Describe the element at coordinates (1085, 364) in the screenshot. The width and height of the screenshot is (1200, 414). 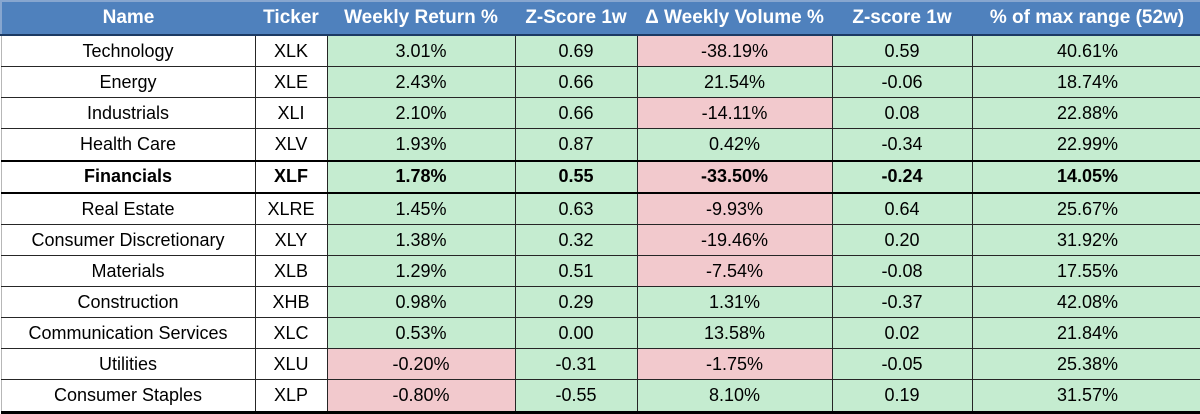
I see `value-cell: 25.38%` at that location.